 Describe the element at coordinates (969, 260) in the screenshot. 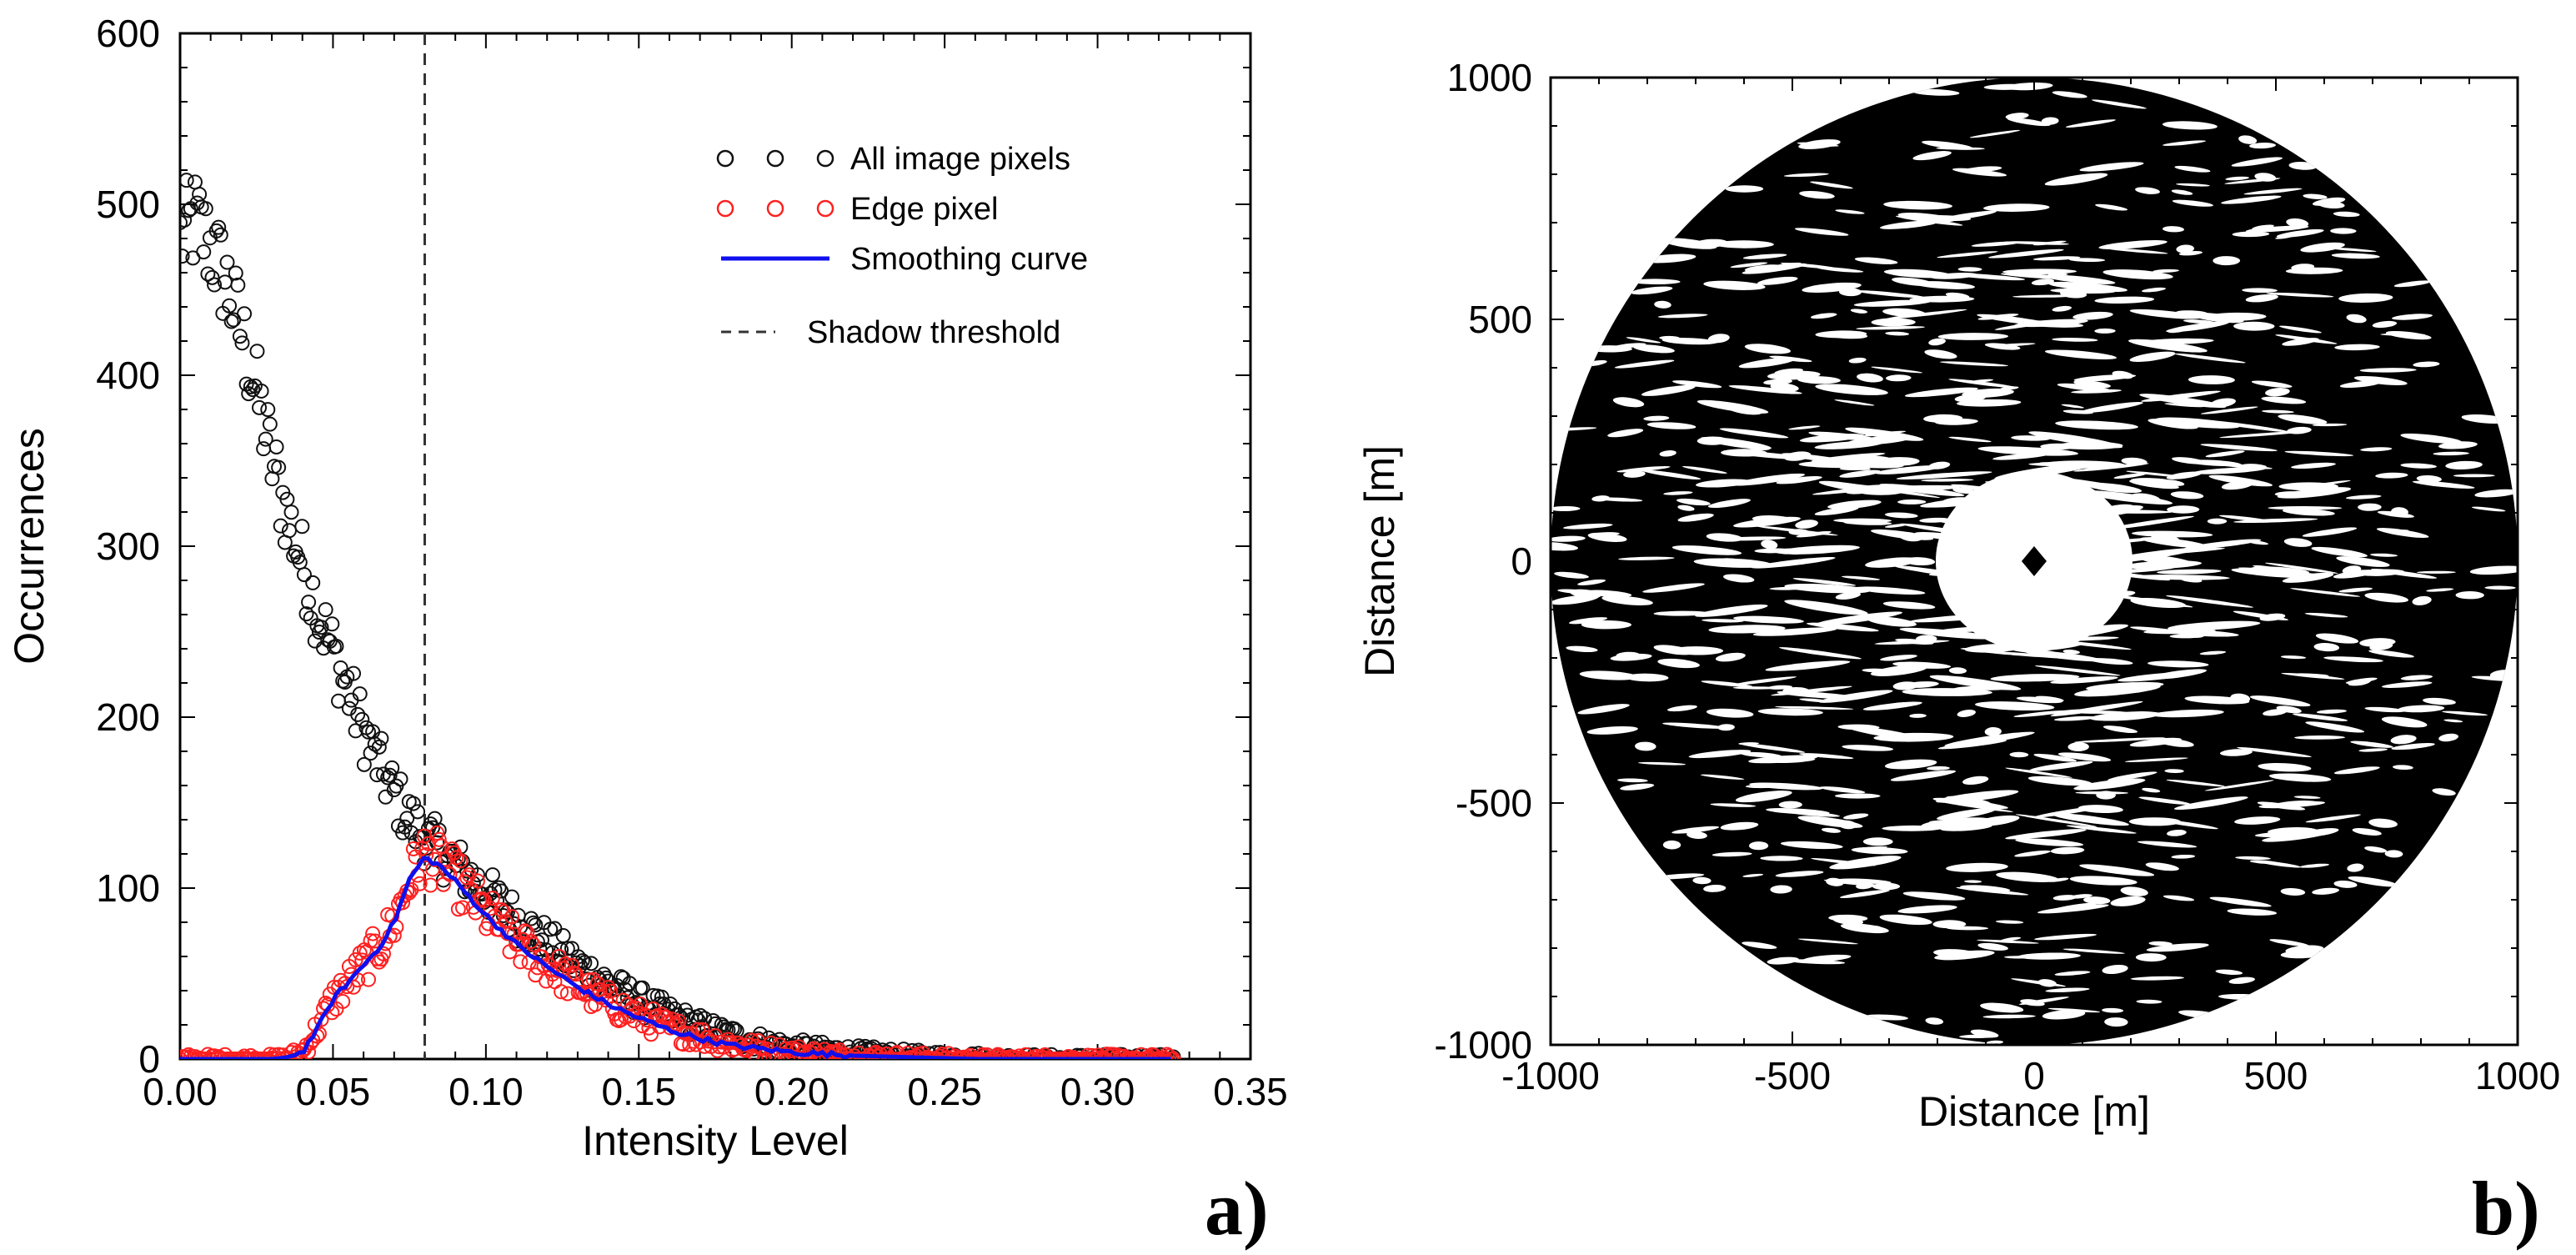

I see `legend-label-smooth: Smoothing curve` at that location.